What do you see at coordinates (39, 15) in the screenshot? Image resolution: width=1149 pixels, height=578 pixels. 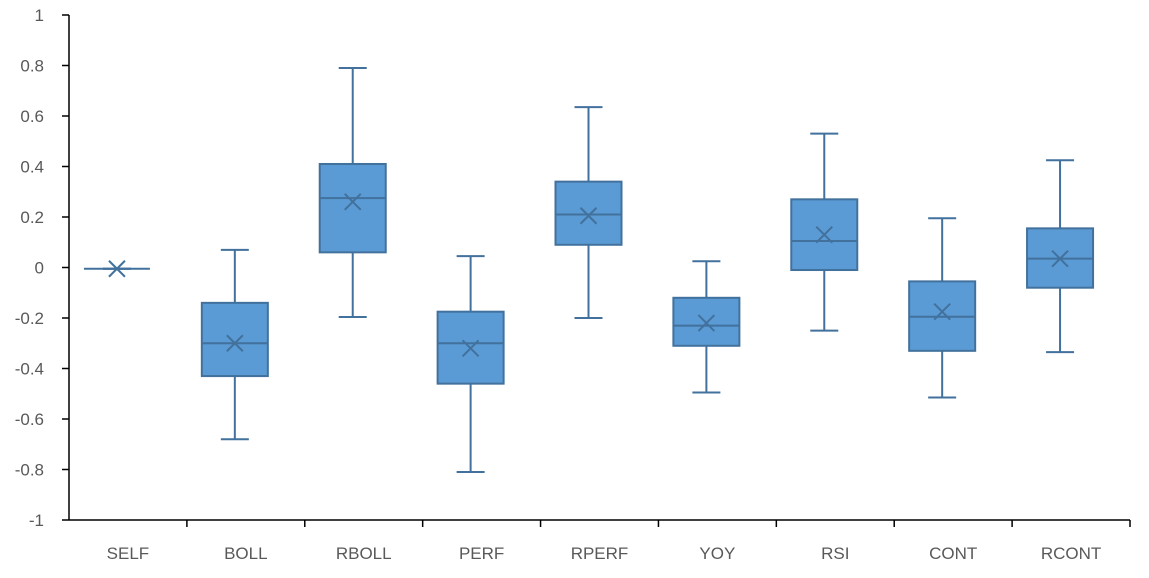 I see `y-tick-label: 1` at bounding box center [39, 15].